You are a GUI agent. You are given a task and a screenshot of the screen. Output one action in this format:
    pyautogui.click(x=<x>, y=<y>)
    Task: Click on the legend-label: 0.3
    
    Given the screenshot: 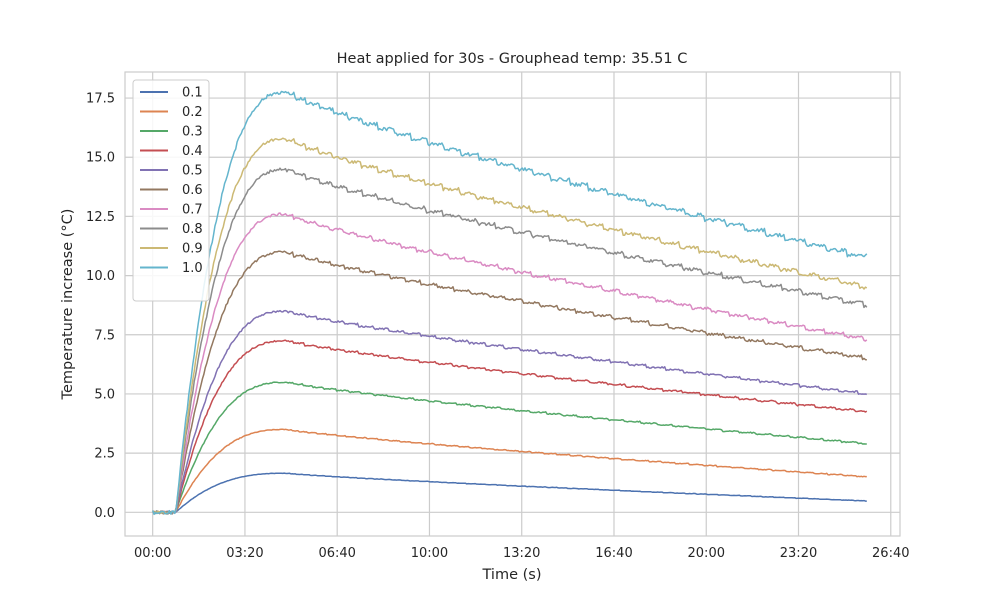 What is the action you would take?
    pyautogui.click(x=192, y=132)
    